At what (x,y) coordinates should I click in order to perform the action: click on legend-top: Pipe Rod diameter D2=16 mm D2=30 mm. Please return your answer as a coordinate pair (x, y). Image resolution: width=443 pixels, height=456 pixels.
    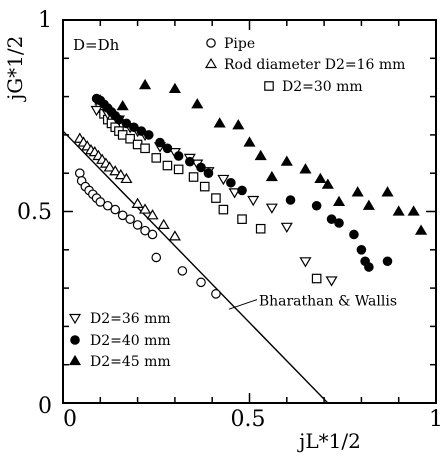
    Looking at the image, I should click on (304, 65).